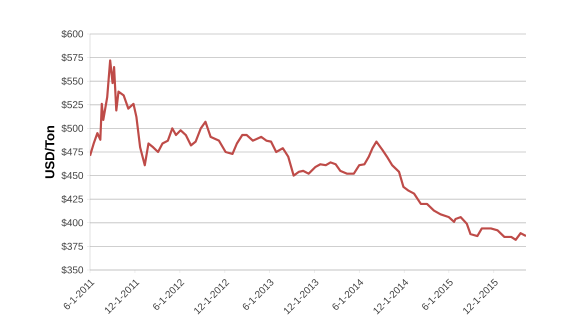 Image resolution: width=563 pixels, height=334 pixels. I want to click on y-tick-label: $550, so click(72, 81).